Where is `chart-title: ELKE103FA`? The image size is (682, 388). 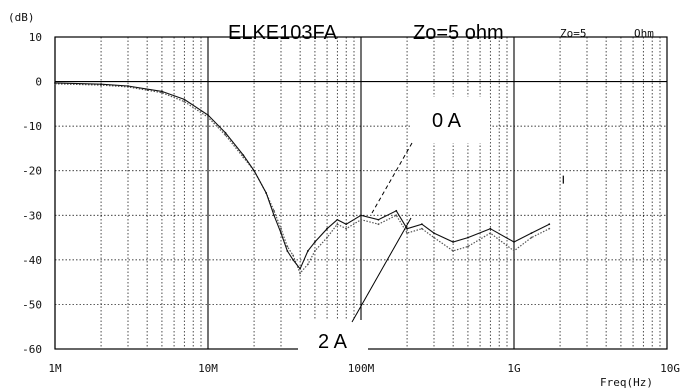 chart-title: ELKE103FA is located at coordinates (283, 33).